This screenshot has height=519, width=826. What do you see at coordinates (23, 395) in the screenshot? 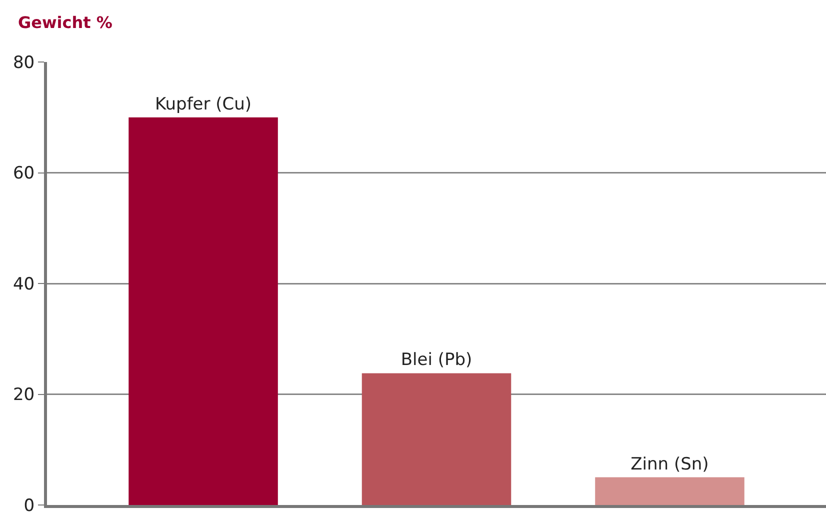
I see `y-tick-label: 20` at bounding box center [23, 395].